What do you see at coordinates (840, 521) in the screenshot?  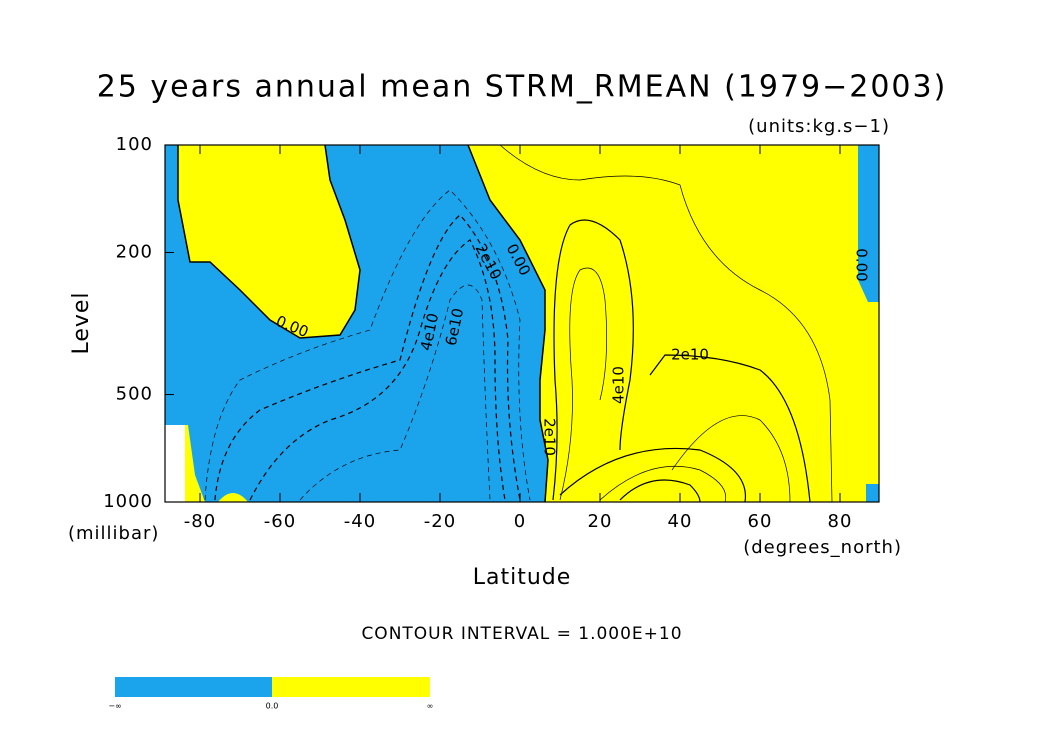 I see `x-tick-label: 80` at bounding box center [840, 521].